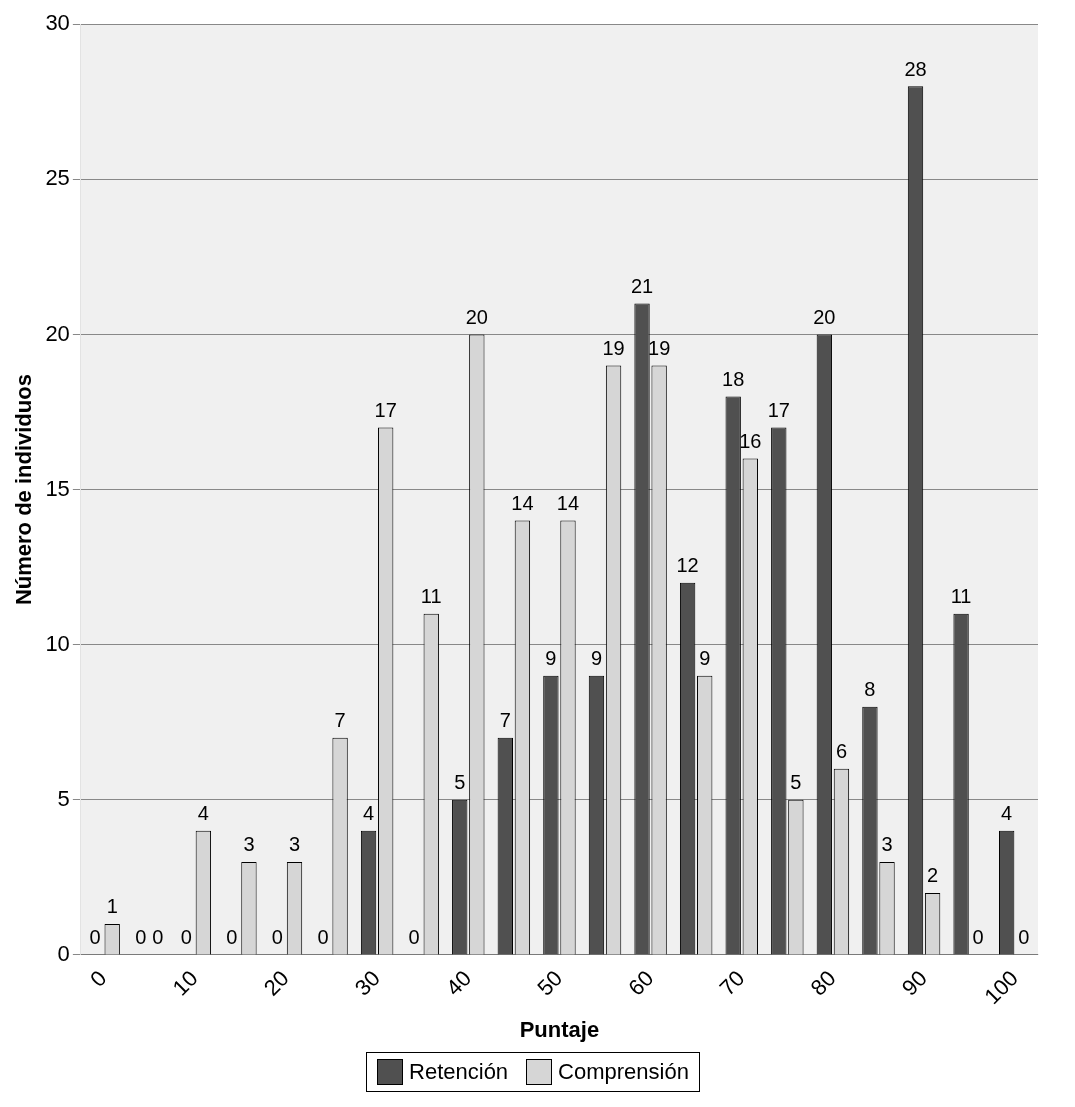 This screenshot has height=1107, width=1075. What do you see at coordinates (63, 798) in the screenshot?
I see `y-tick-label: 5` at bounding box center [63, 798].